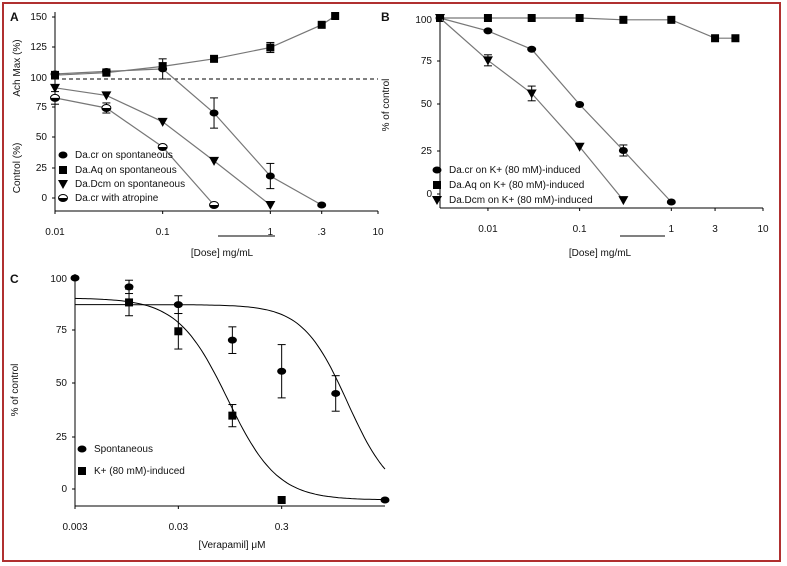  I want to click on panel-a-legend-label: Da.cr on spontaneous, so click(124, 155).